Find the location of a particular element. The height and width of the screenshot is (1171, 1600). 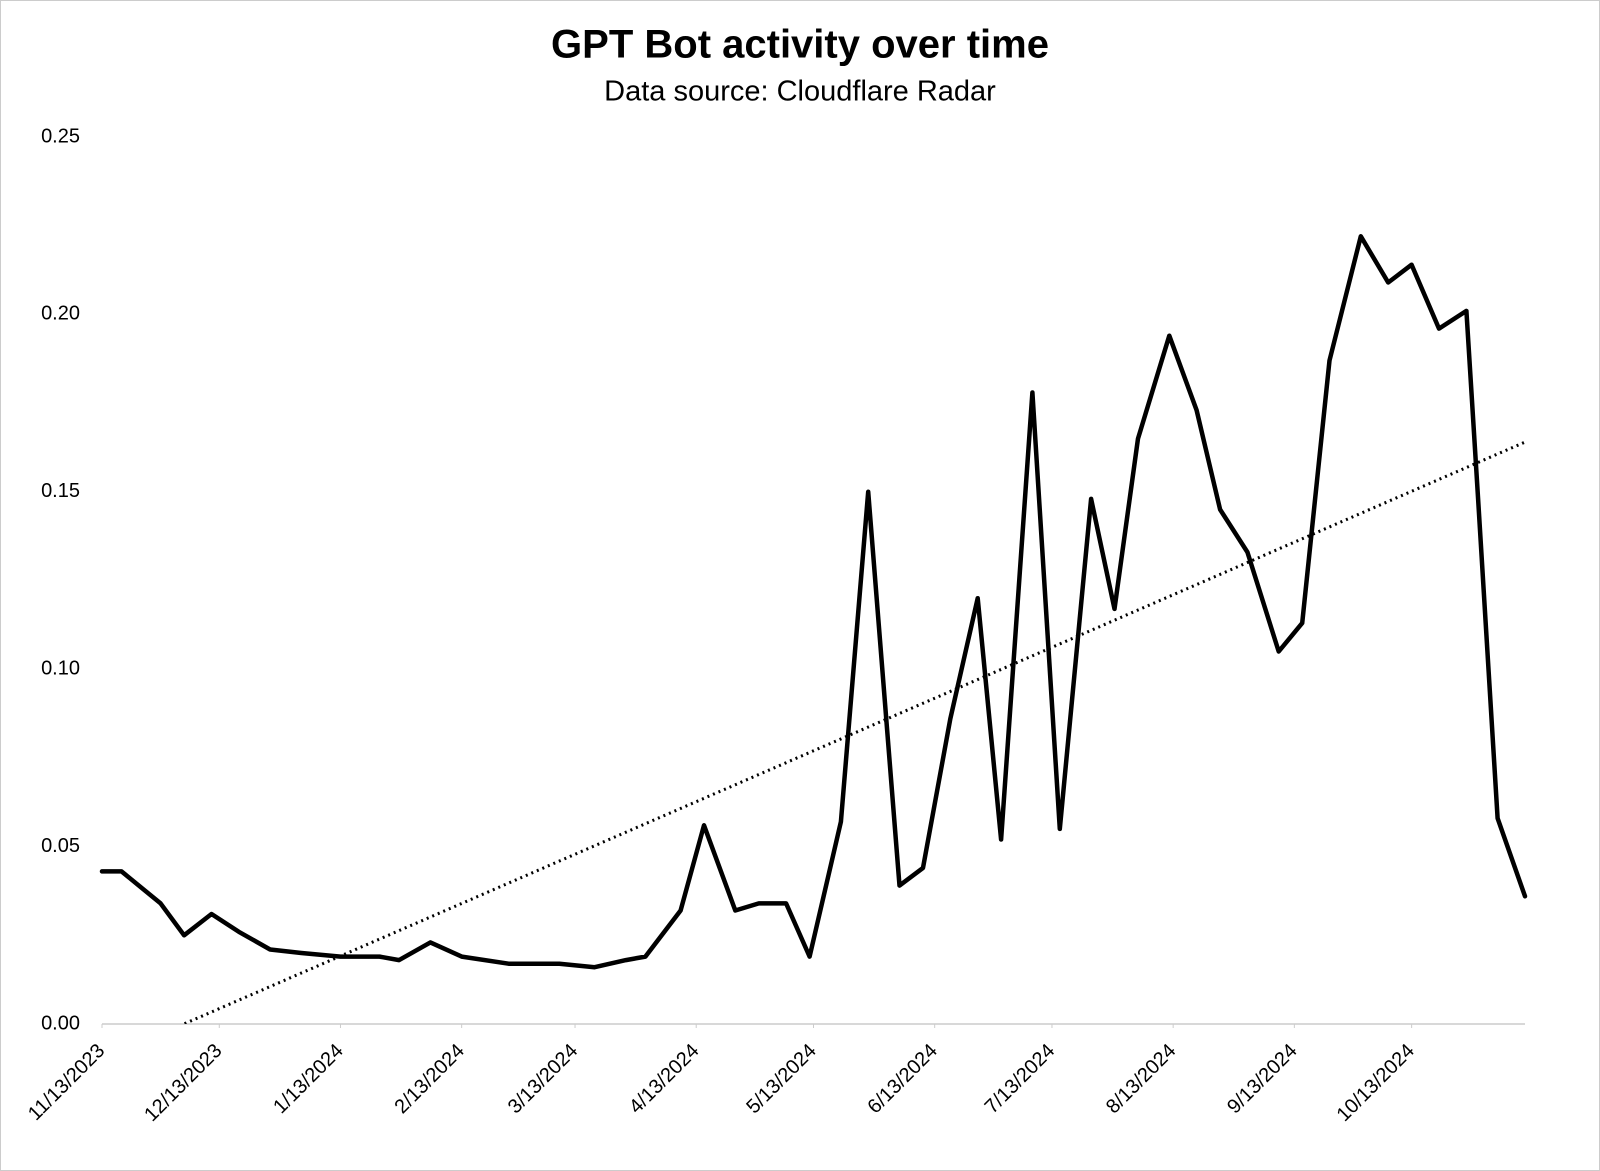

chart-title: GPT Bot activity over time is located at coordinates (800, 45).